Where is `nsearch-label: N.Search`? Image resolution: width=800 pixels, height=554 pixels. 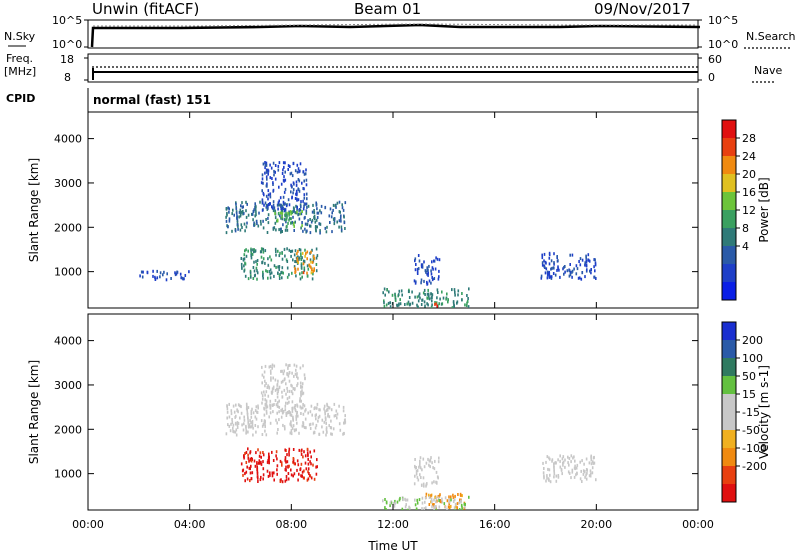 nsearch-label: N.Search is located at coordinates (771, 36).